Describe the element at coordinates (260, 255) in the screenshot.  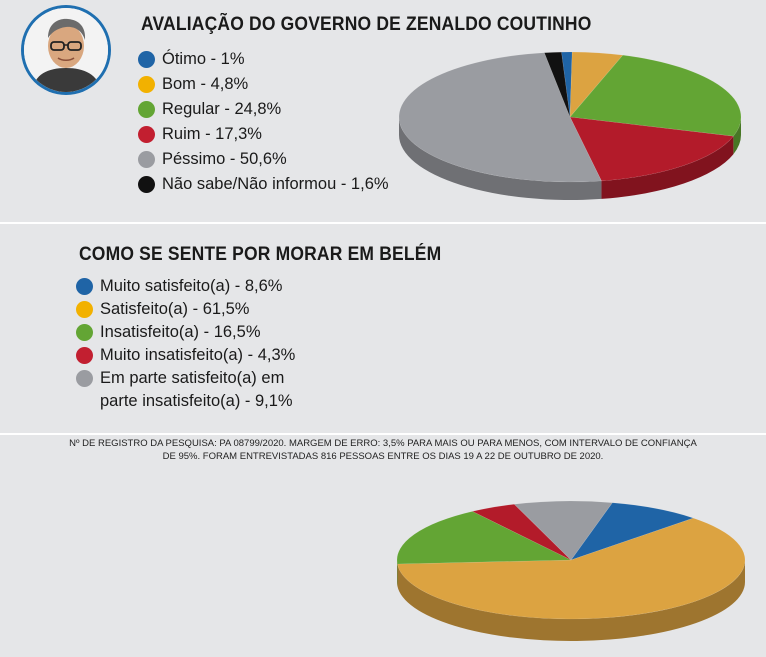
I see `chart-title: COMO SE SENTE POR MORAR EM BELÉM` at that location.